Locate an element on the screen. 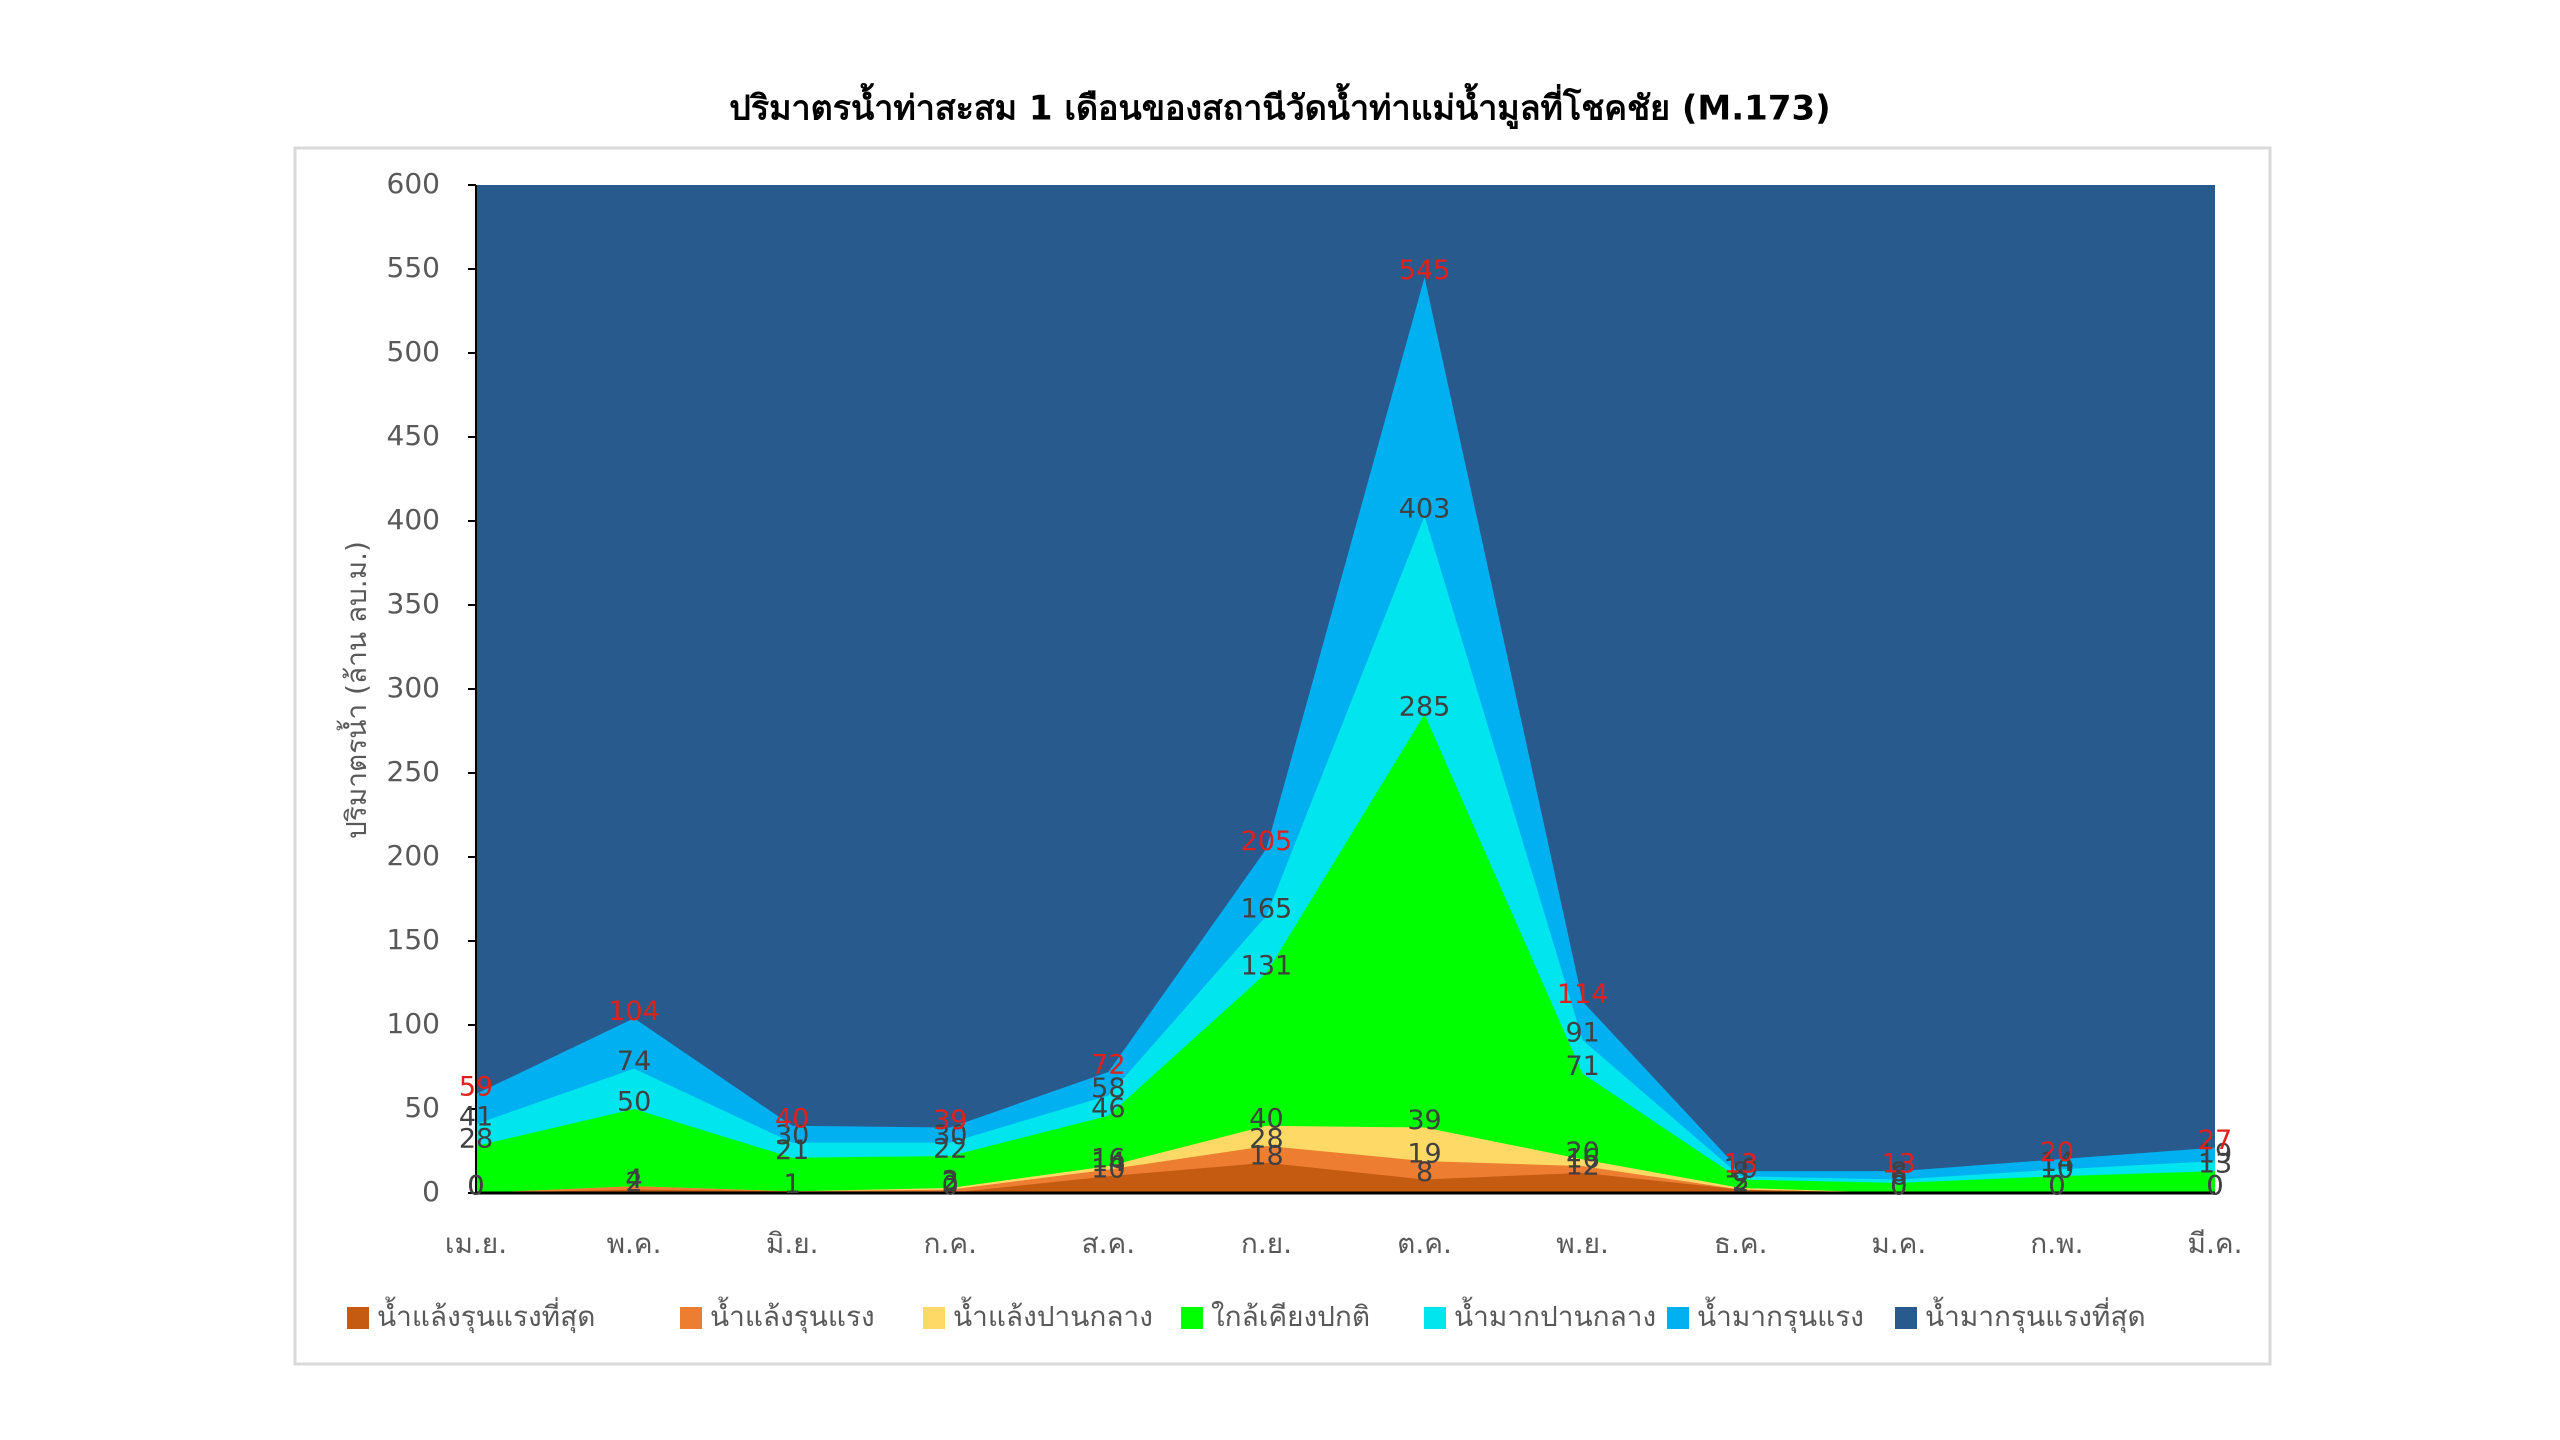  x-tick-label: พ.ค. is located at coordinates (634, 1243).